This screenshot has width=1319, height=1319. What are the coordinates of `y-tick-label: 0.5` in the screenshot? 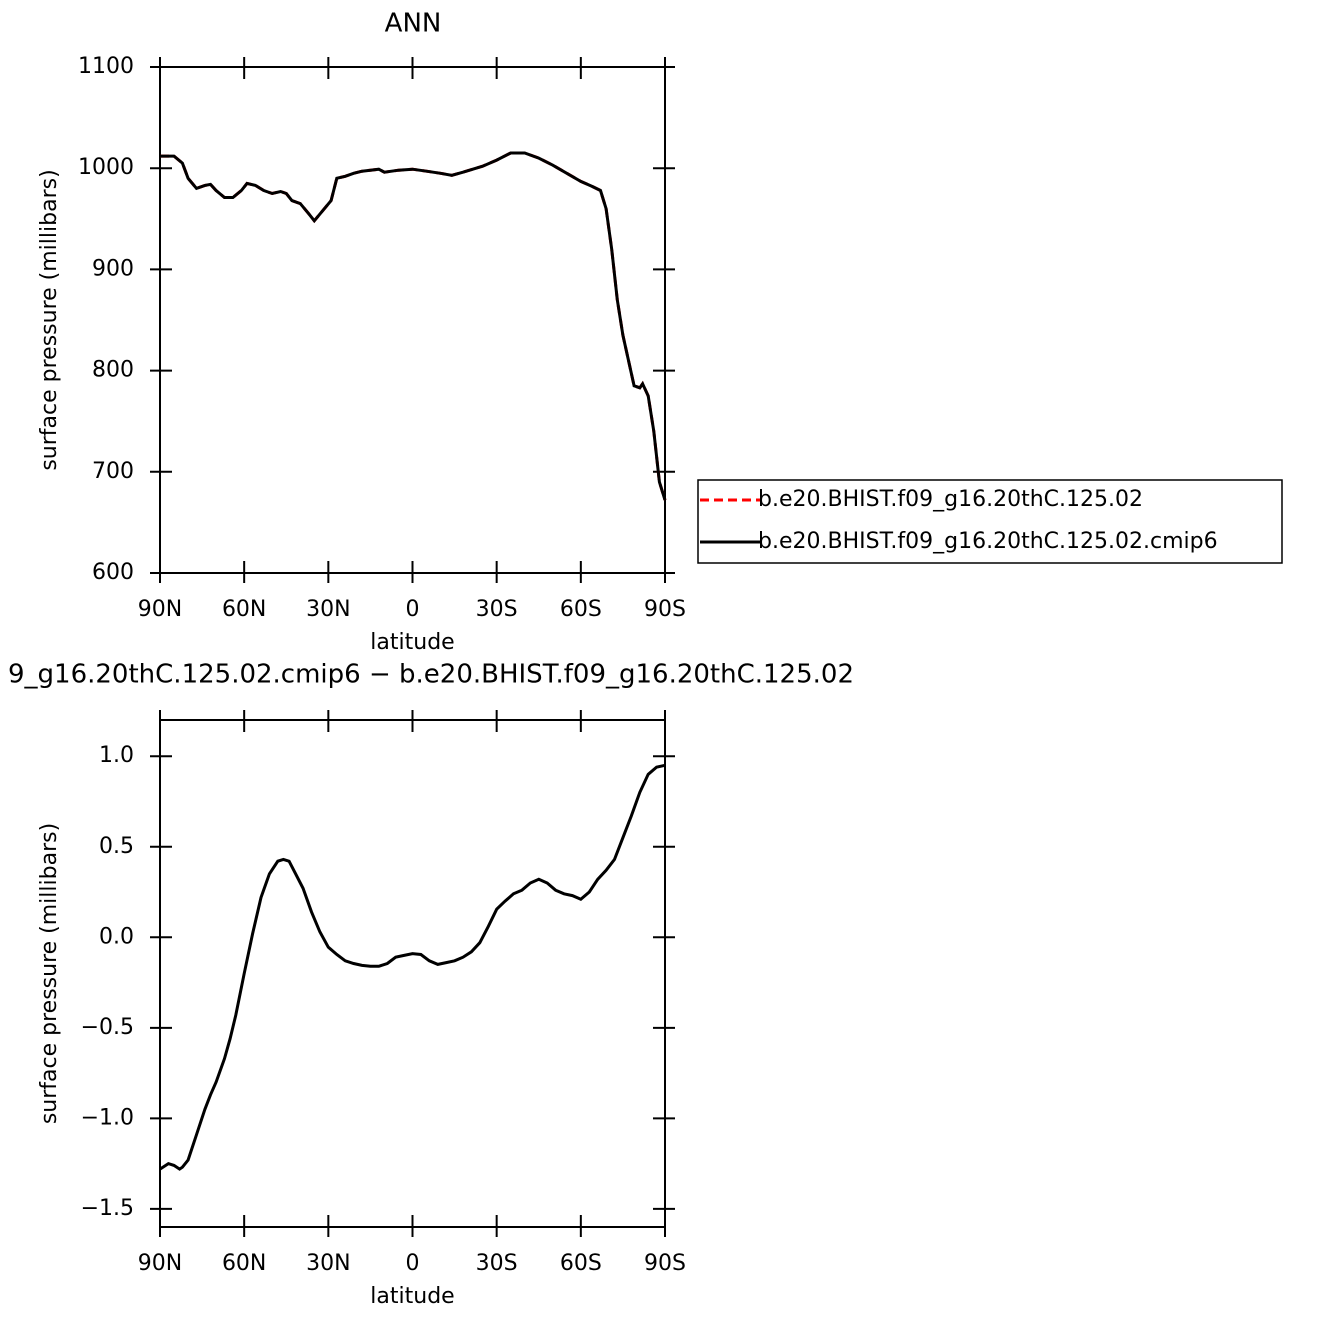 It's located at (116, 846).